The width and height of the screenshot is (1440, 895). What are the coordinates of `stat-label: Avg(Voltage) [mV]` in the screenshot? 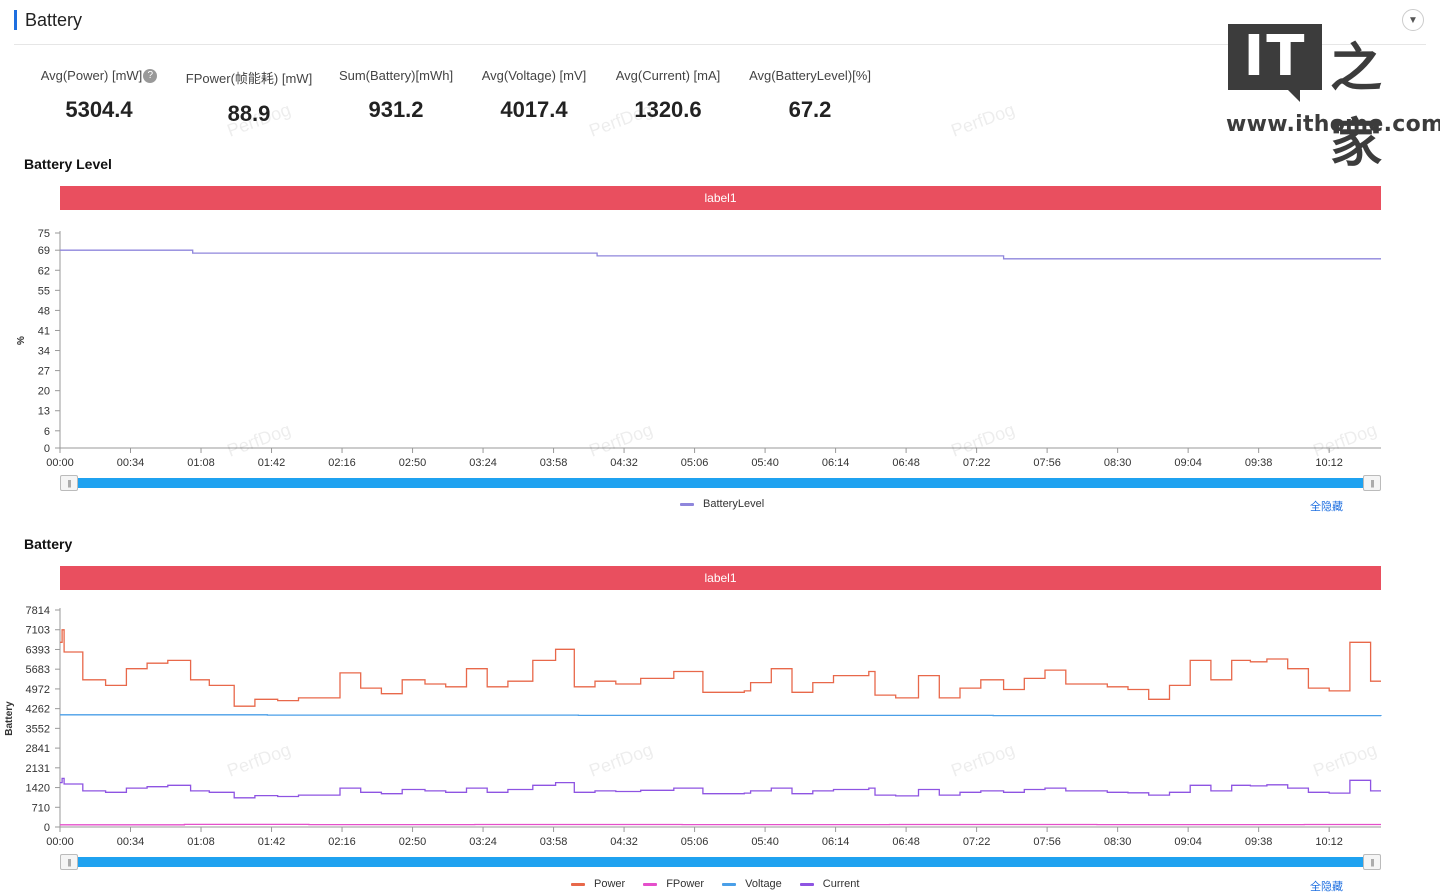 It's located at (534, 75).